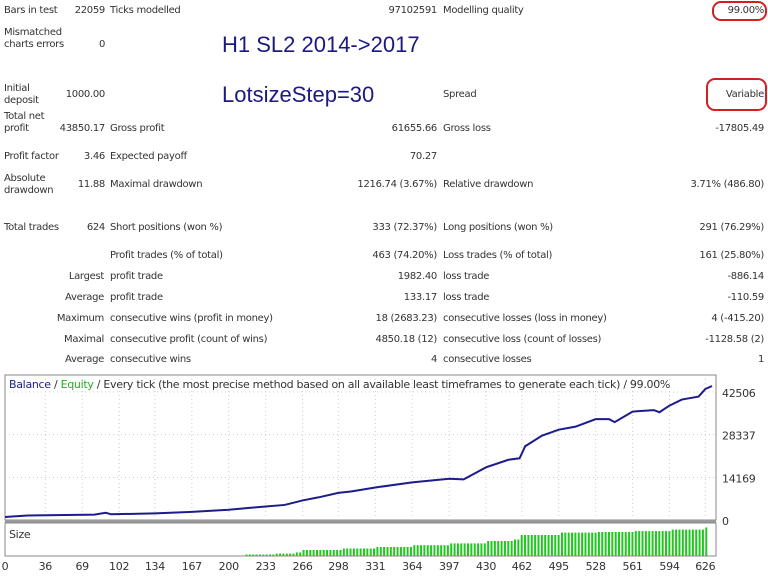 The image size is (768, 576). Describe the element at coordinates (746, 276) in the screenshot. I see `row-value-3: -886.14` at that location.